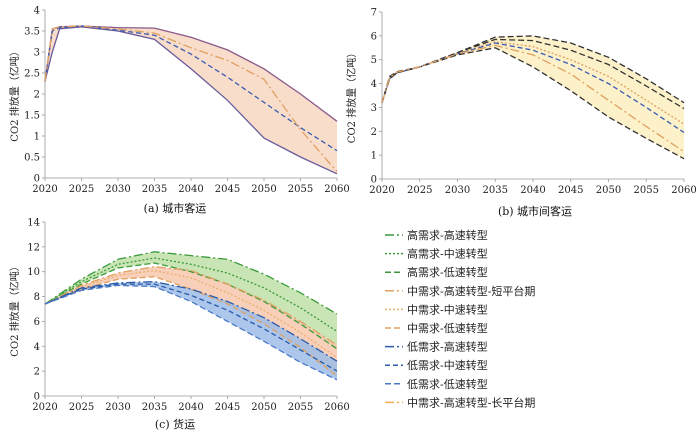 This screenshot has height=437, width=700. Describe the element at coordinates (33, 247) in the screenshot. I see `y-tick-label: 12` at that location.